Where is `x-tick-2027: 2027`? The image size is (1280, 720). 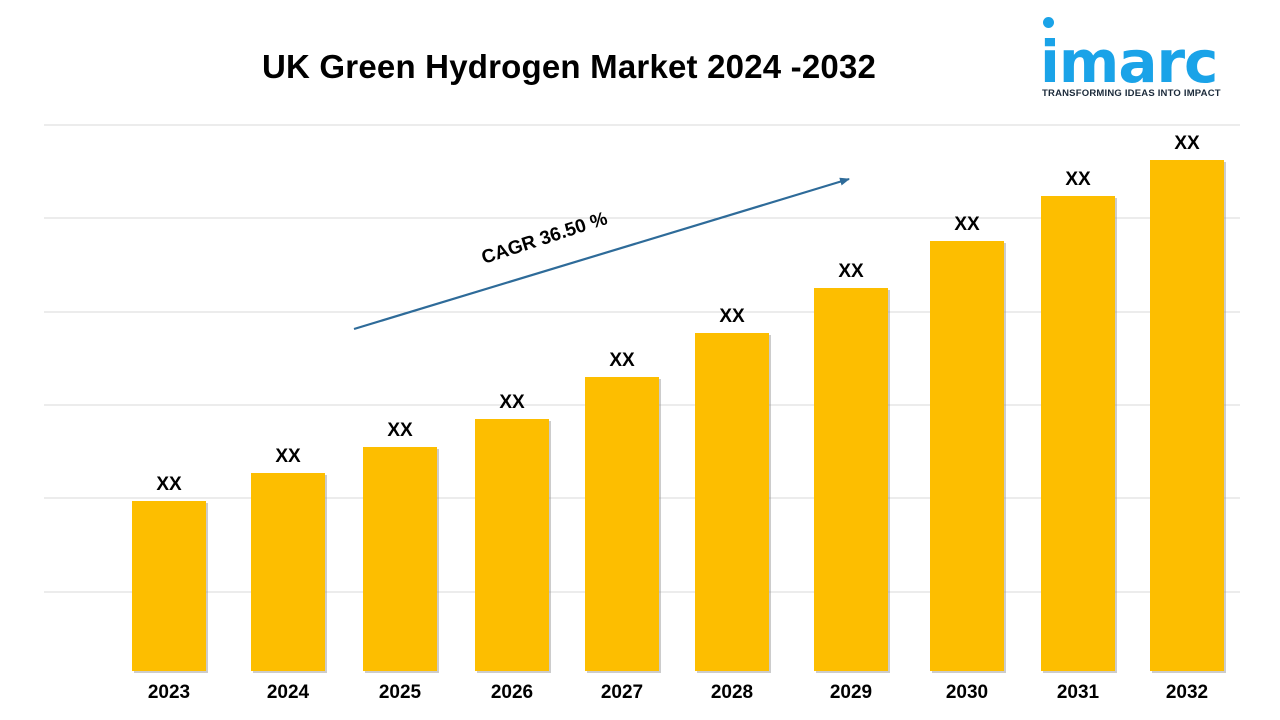 x-tick-2027: 2027 is located at coordinates (622, 692).